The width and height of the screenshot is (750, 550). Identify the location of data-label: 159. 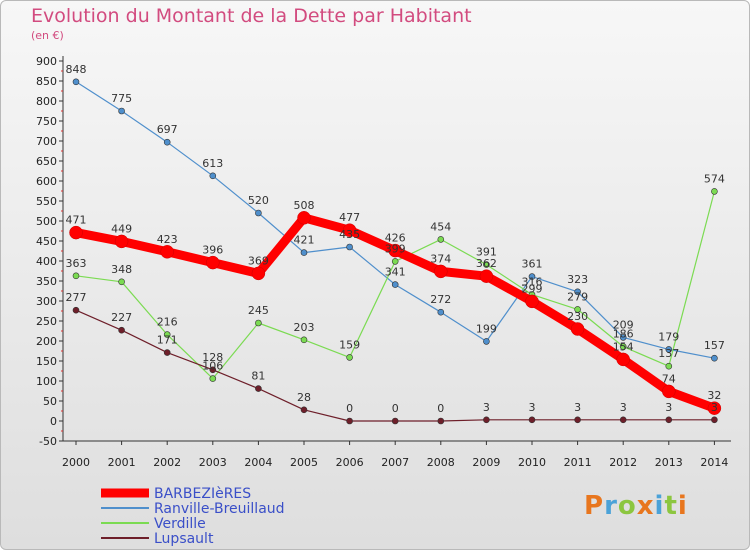
(349, 344).